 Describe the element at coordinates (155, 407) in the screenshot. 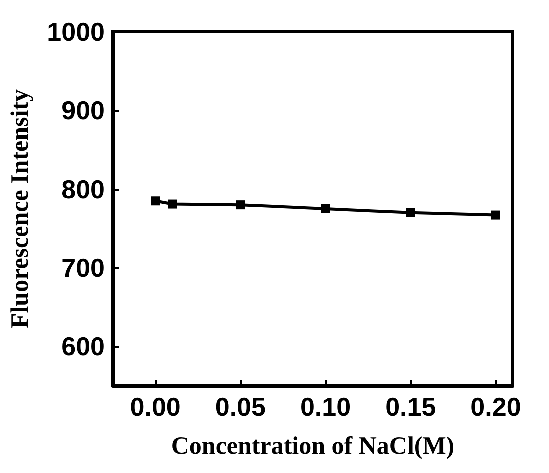

I see `x-tick-label: 0.00` at that location.